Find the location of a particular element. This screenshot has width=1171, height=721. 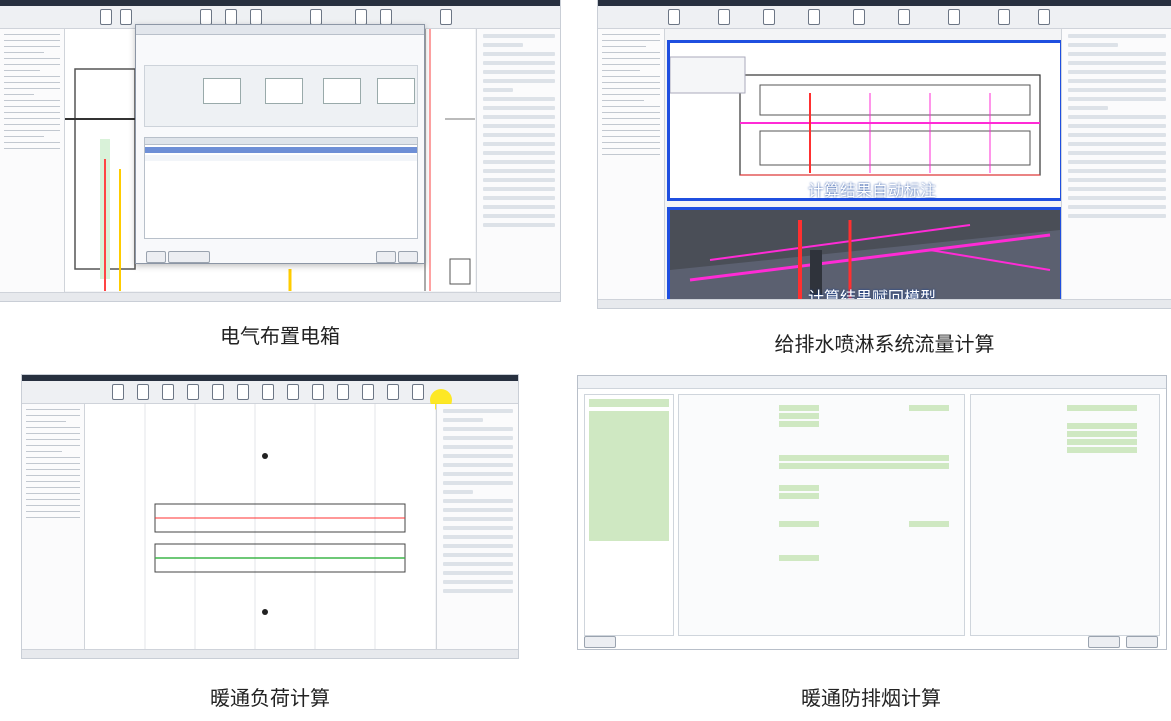

standard-tree-panel is located at coordinates (629, 515).